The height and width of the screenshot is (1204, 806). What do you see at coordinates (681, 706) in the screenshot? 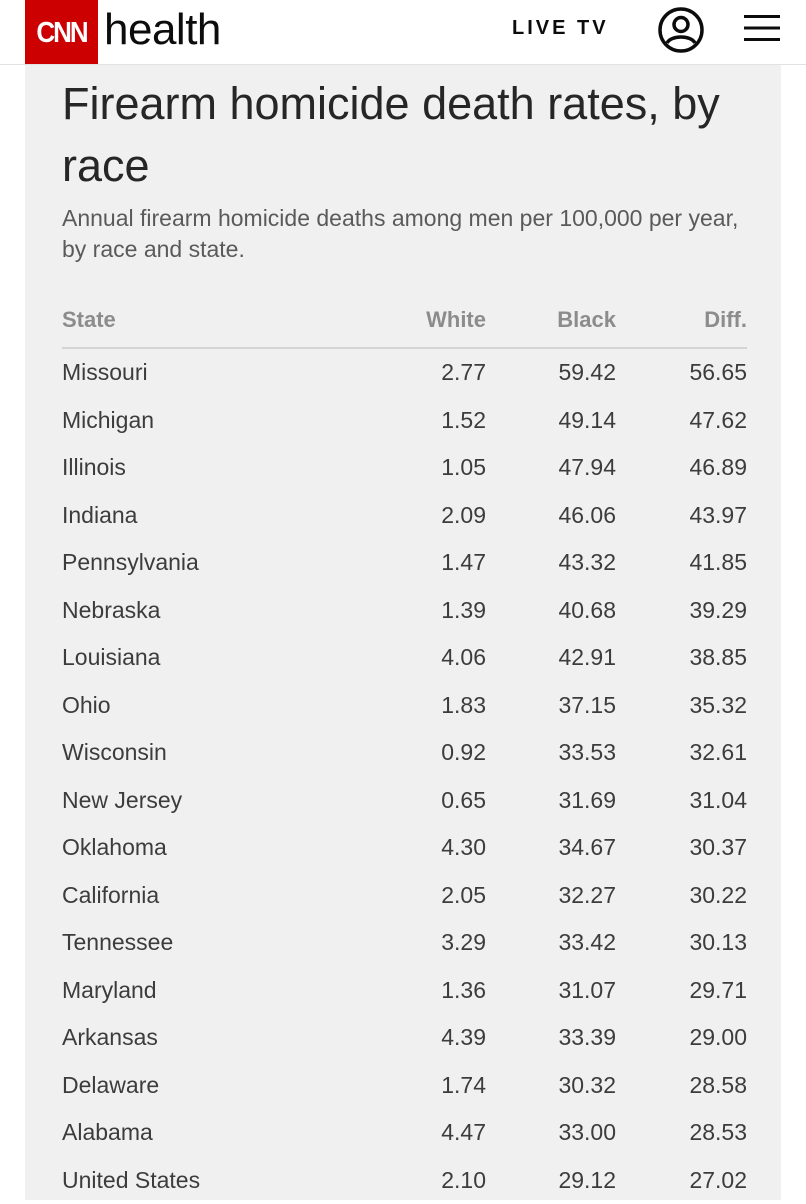
I see `cell-diff: 35.32` at bounding box center [681, 706].